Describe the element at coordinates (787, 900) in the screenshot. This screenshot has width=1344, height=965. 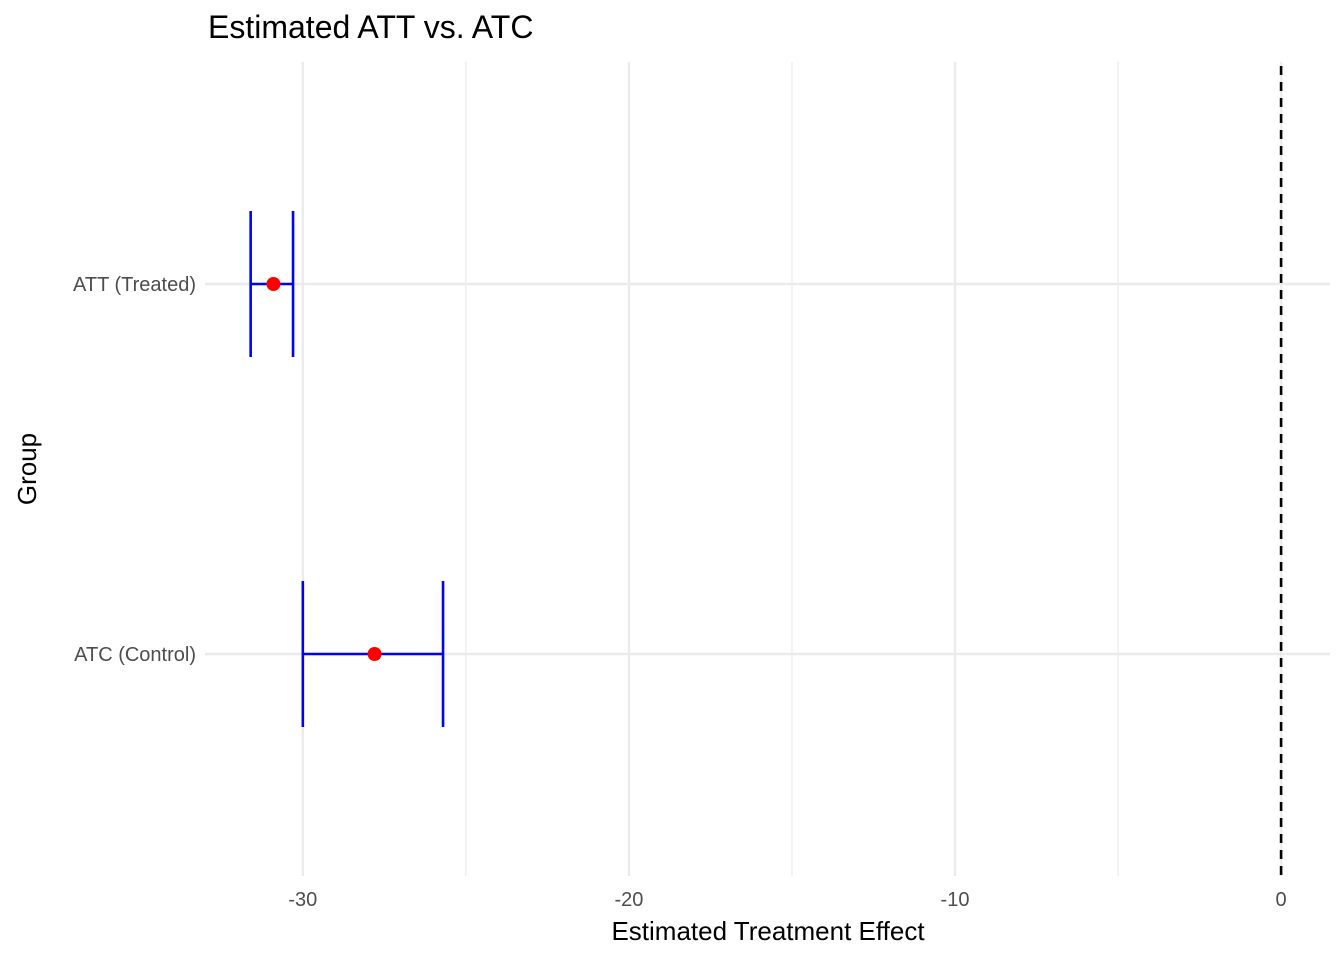
I see `x-tick-labels: -30 -20 -10 0` at that location.